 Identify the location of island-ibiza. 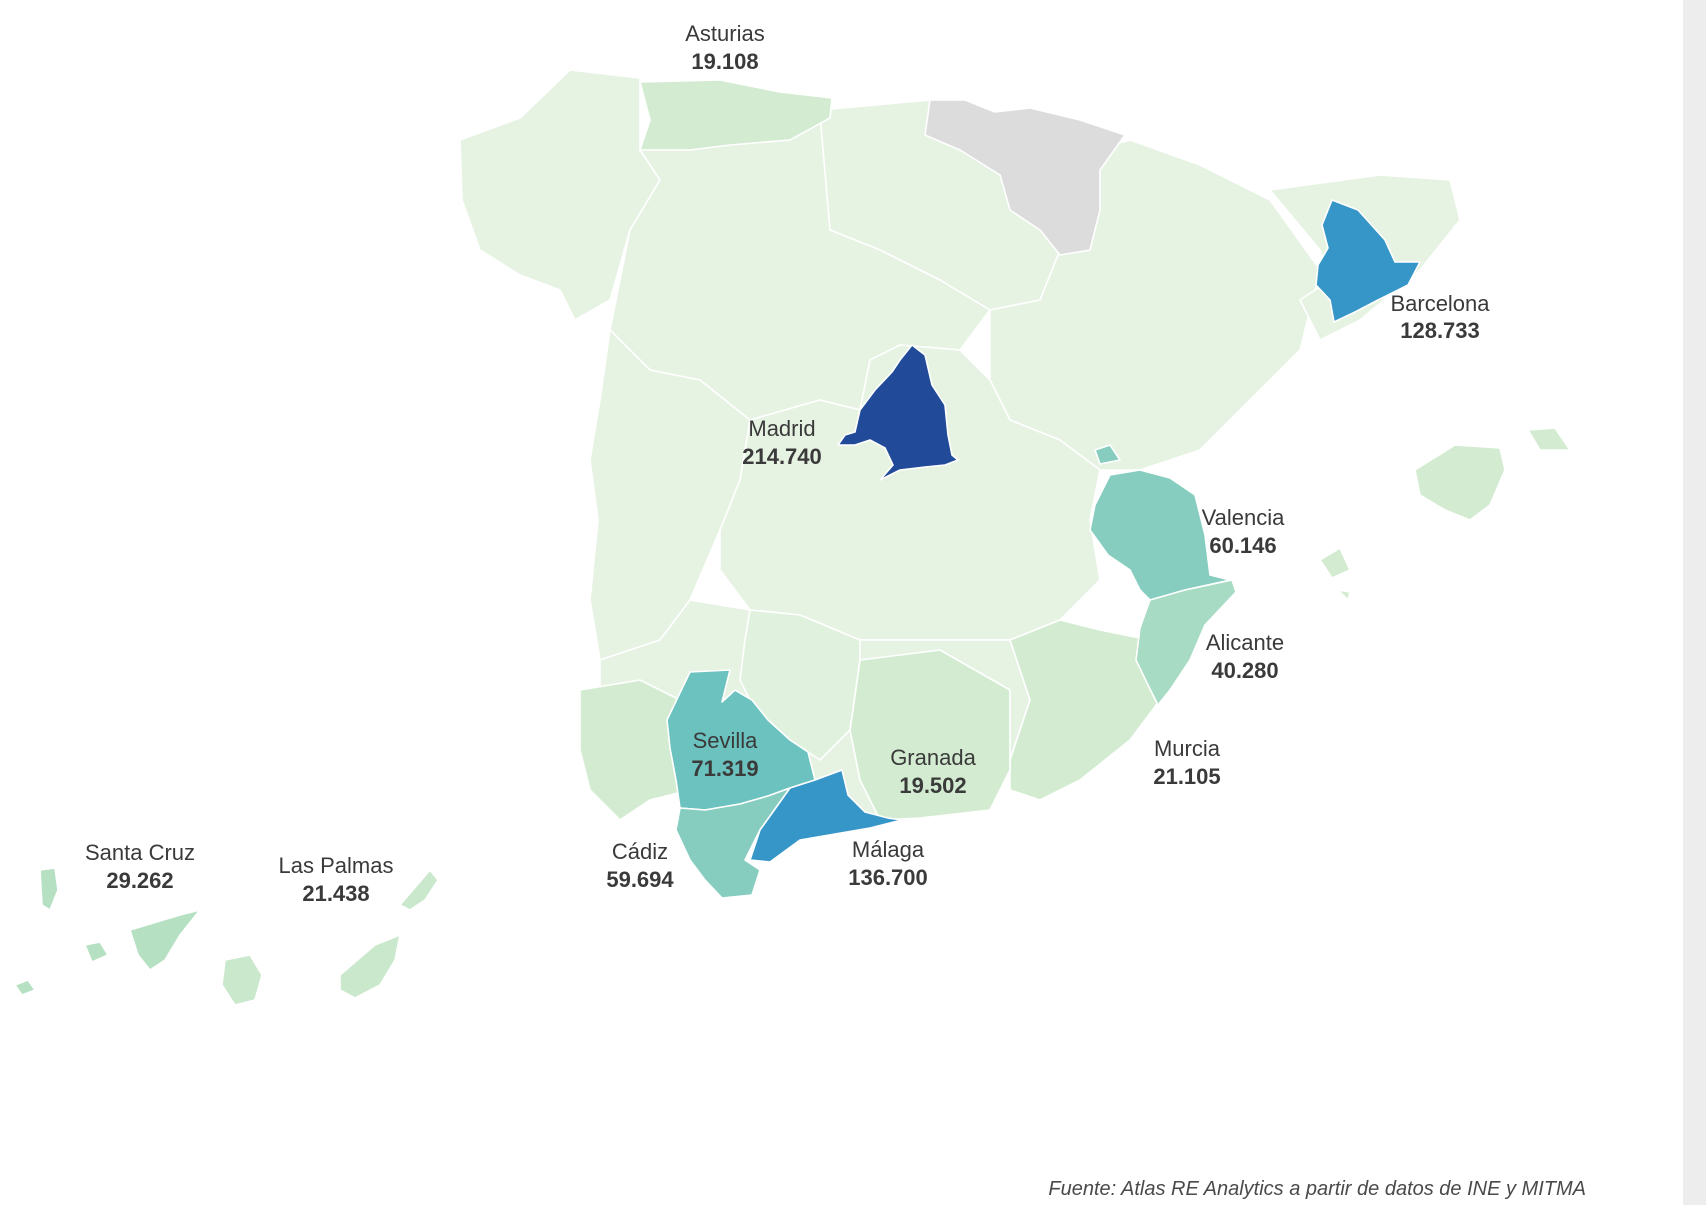
(1335, 563).